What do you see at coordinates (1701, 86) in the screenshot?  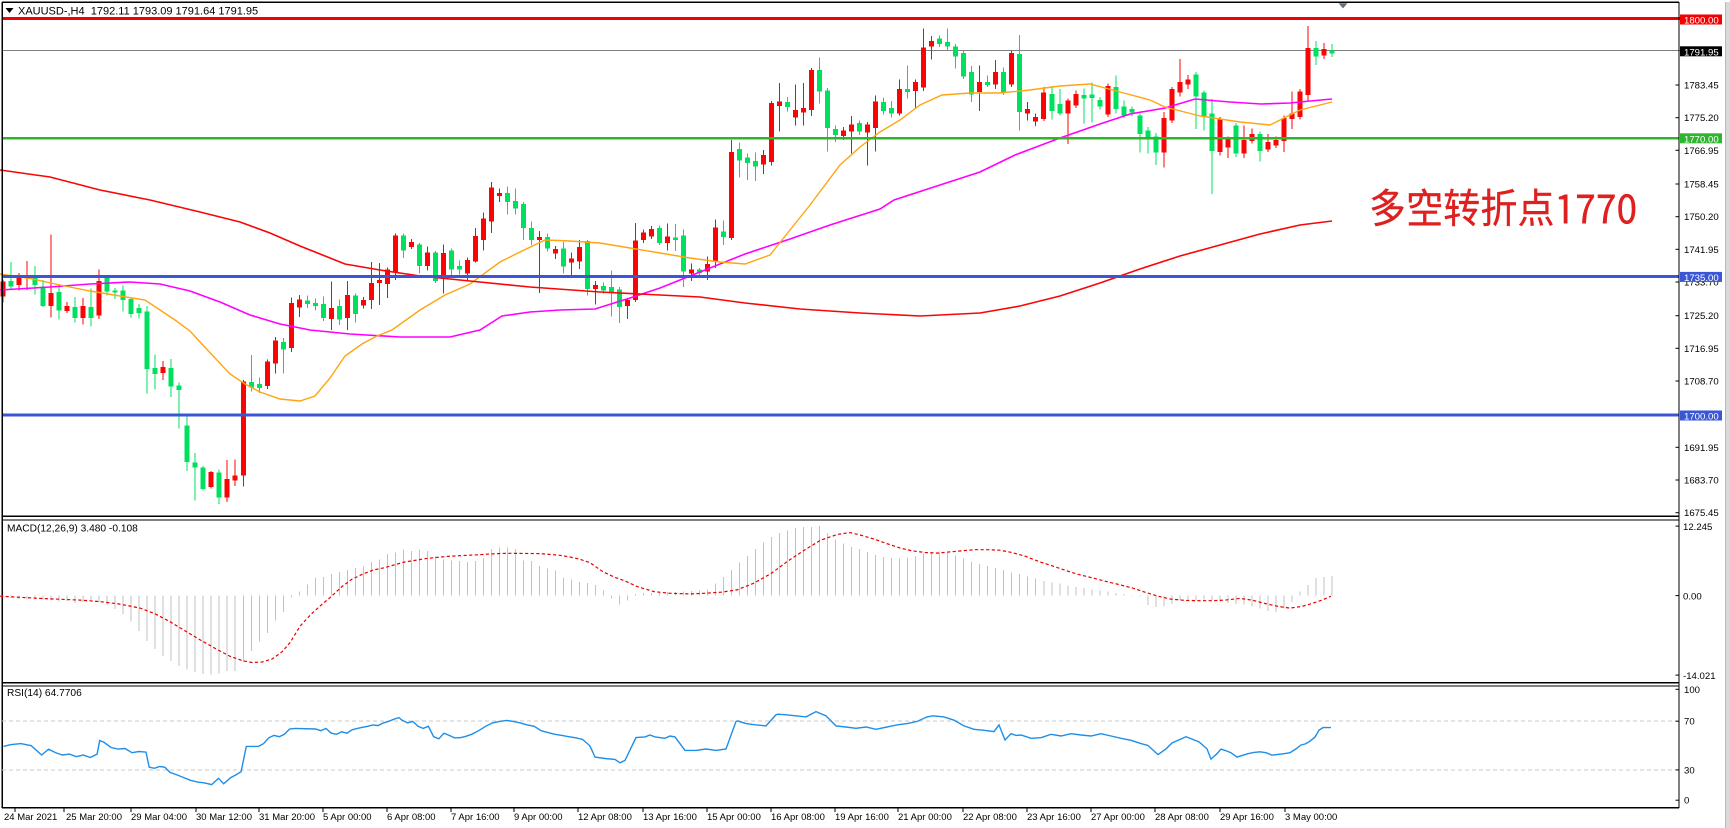 I see `svg-text: 1783.45` at bounding box center [1701, 86].